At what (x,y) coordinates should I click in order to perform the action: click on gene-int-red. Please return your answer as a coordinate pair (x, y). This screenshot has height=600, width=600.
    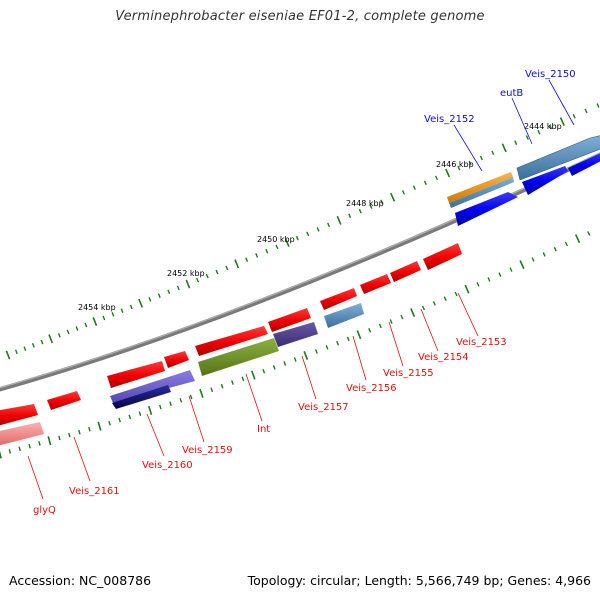
    Looking at the image, I should click on (231, 341).